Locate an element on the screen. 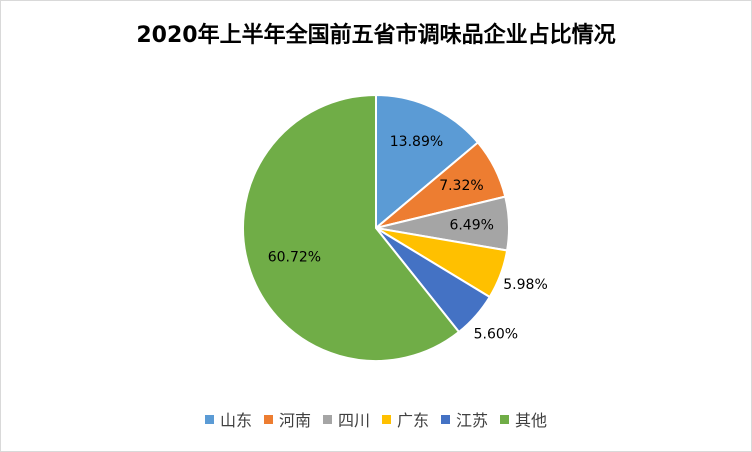 The width and height of the screenshot is (752, 452). legend-item-1: 山东 is located at coordinates (228, 419).